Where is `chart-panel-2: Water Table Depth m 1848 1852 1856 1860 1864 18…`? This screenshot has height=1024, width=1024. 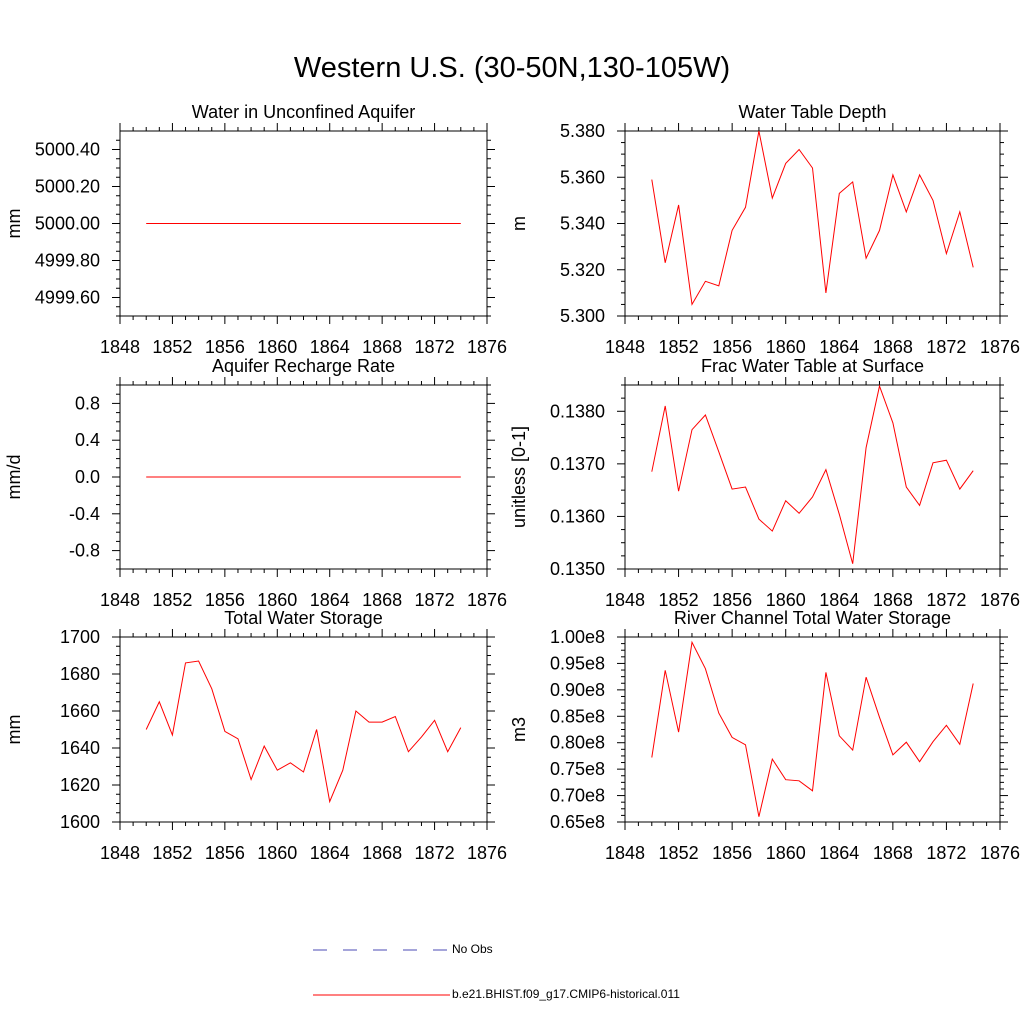 chart-panel-2: Water Table Depth m 1848 1852 1856 1860 1864 18… is located at coordinates (764, 229).